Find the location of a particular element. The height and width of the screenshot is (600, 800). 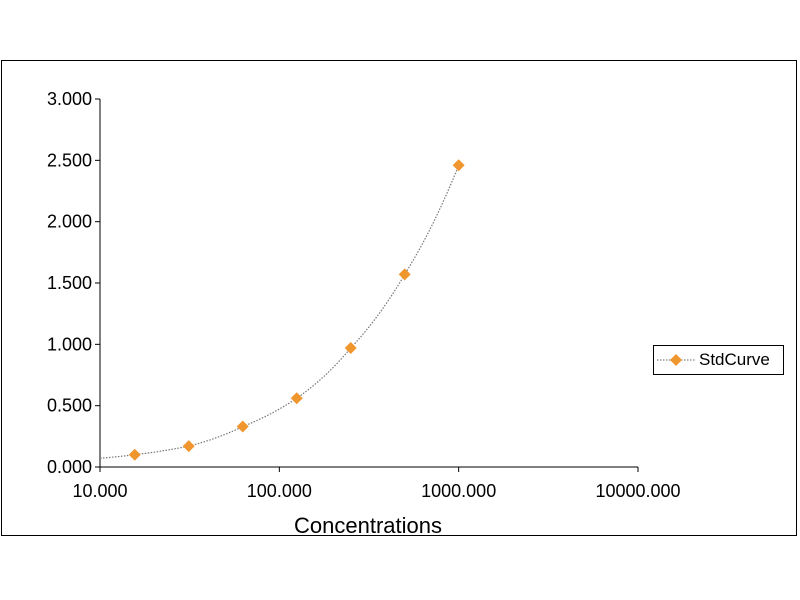

legend-marker is located at coordinates (676, 360).